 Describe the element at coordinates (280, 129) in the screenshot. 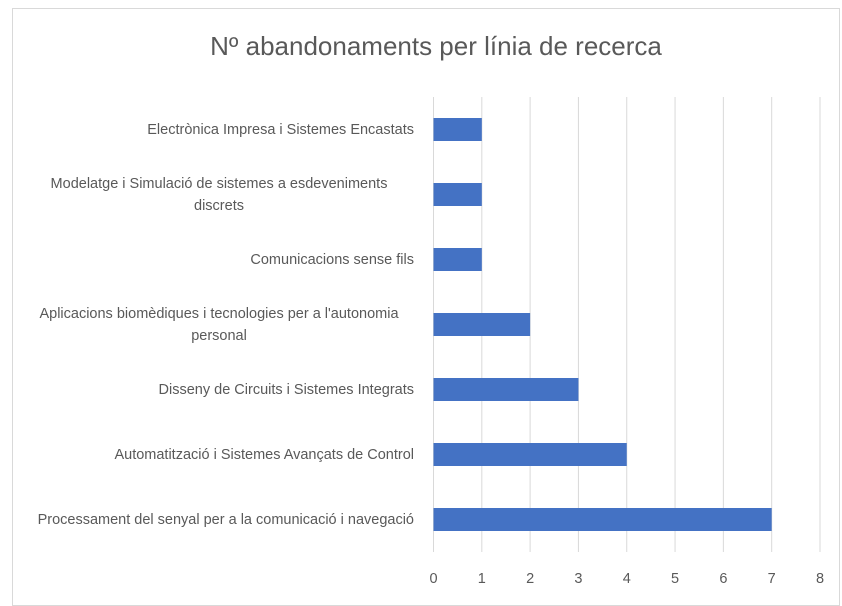

I see `y-tick-label: Electrònica Impresa i Sistemes Encastats` at that location.